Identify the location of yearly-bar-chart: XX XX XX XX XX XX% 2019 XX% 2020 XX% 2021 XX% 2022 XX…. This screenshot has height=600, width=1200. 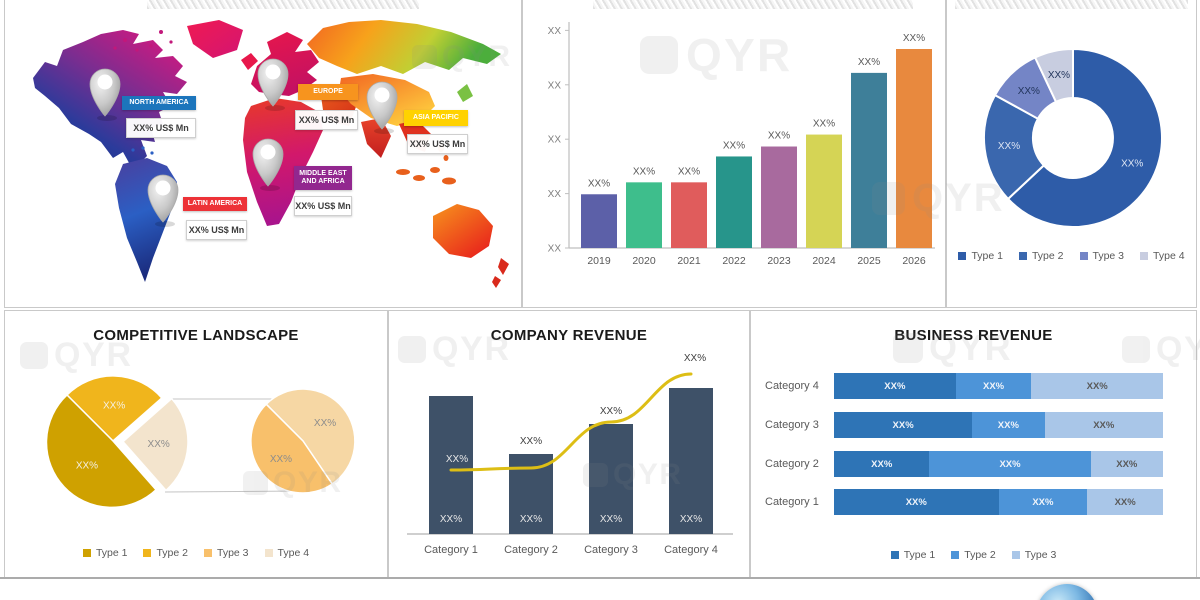
(741, 144).